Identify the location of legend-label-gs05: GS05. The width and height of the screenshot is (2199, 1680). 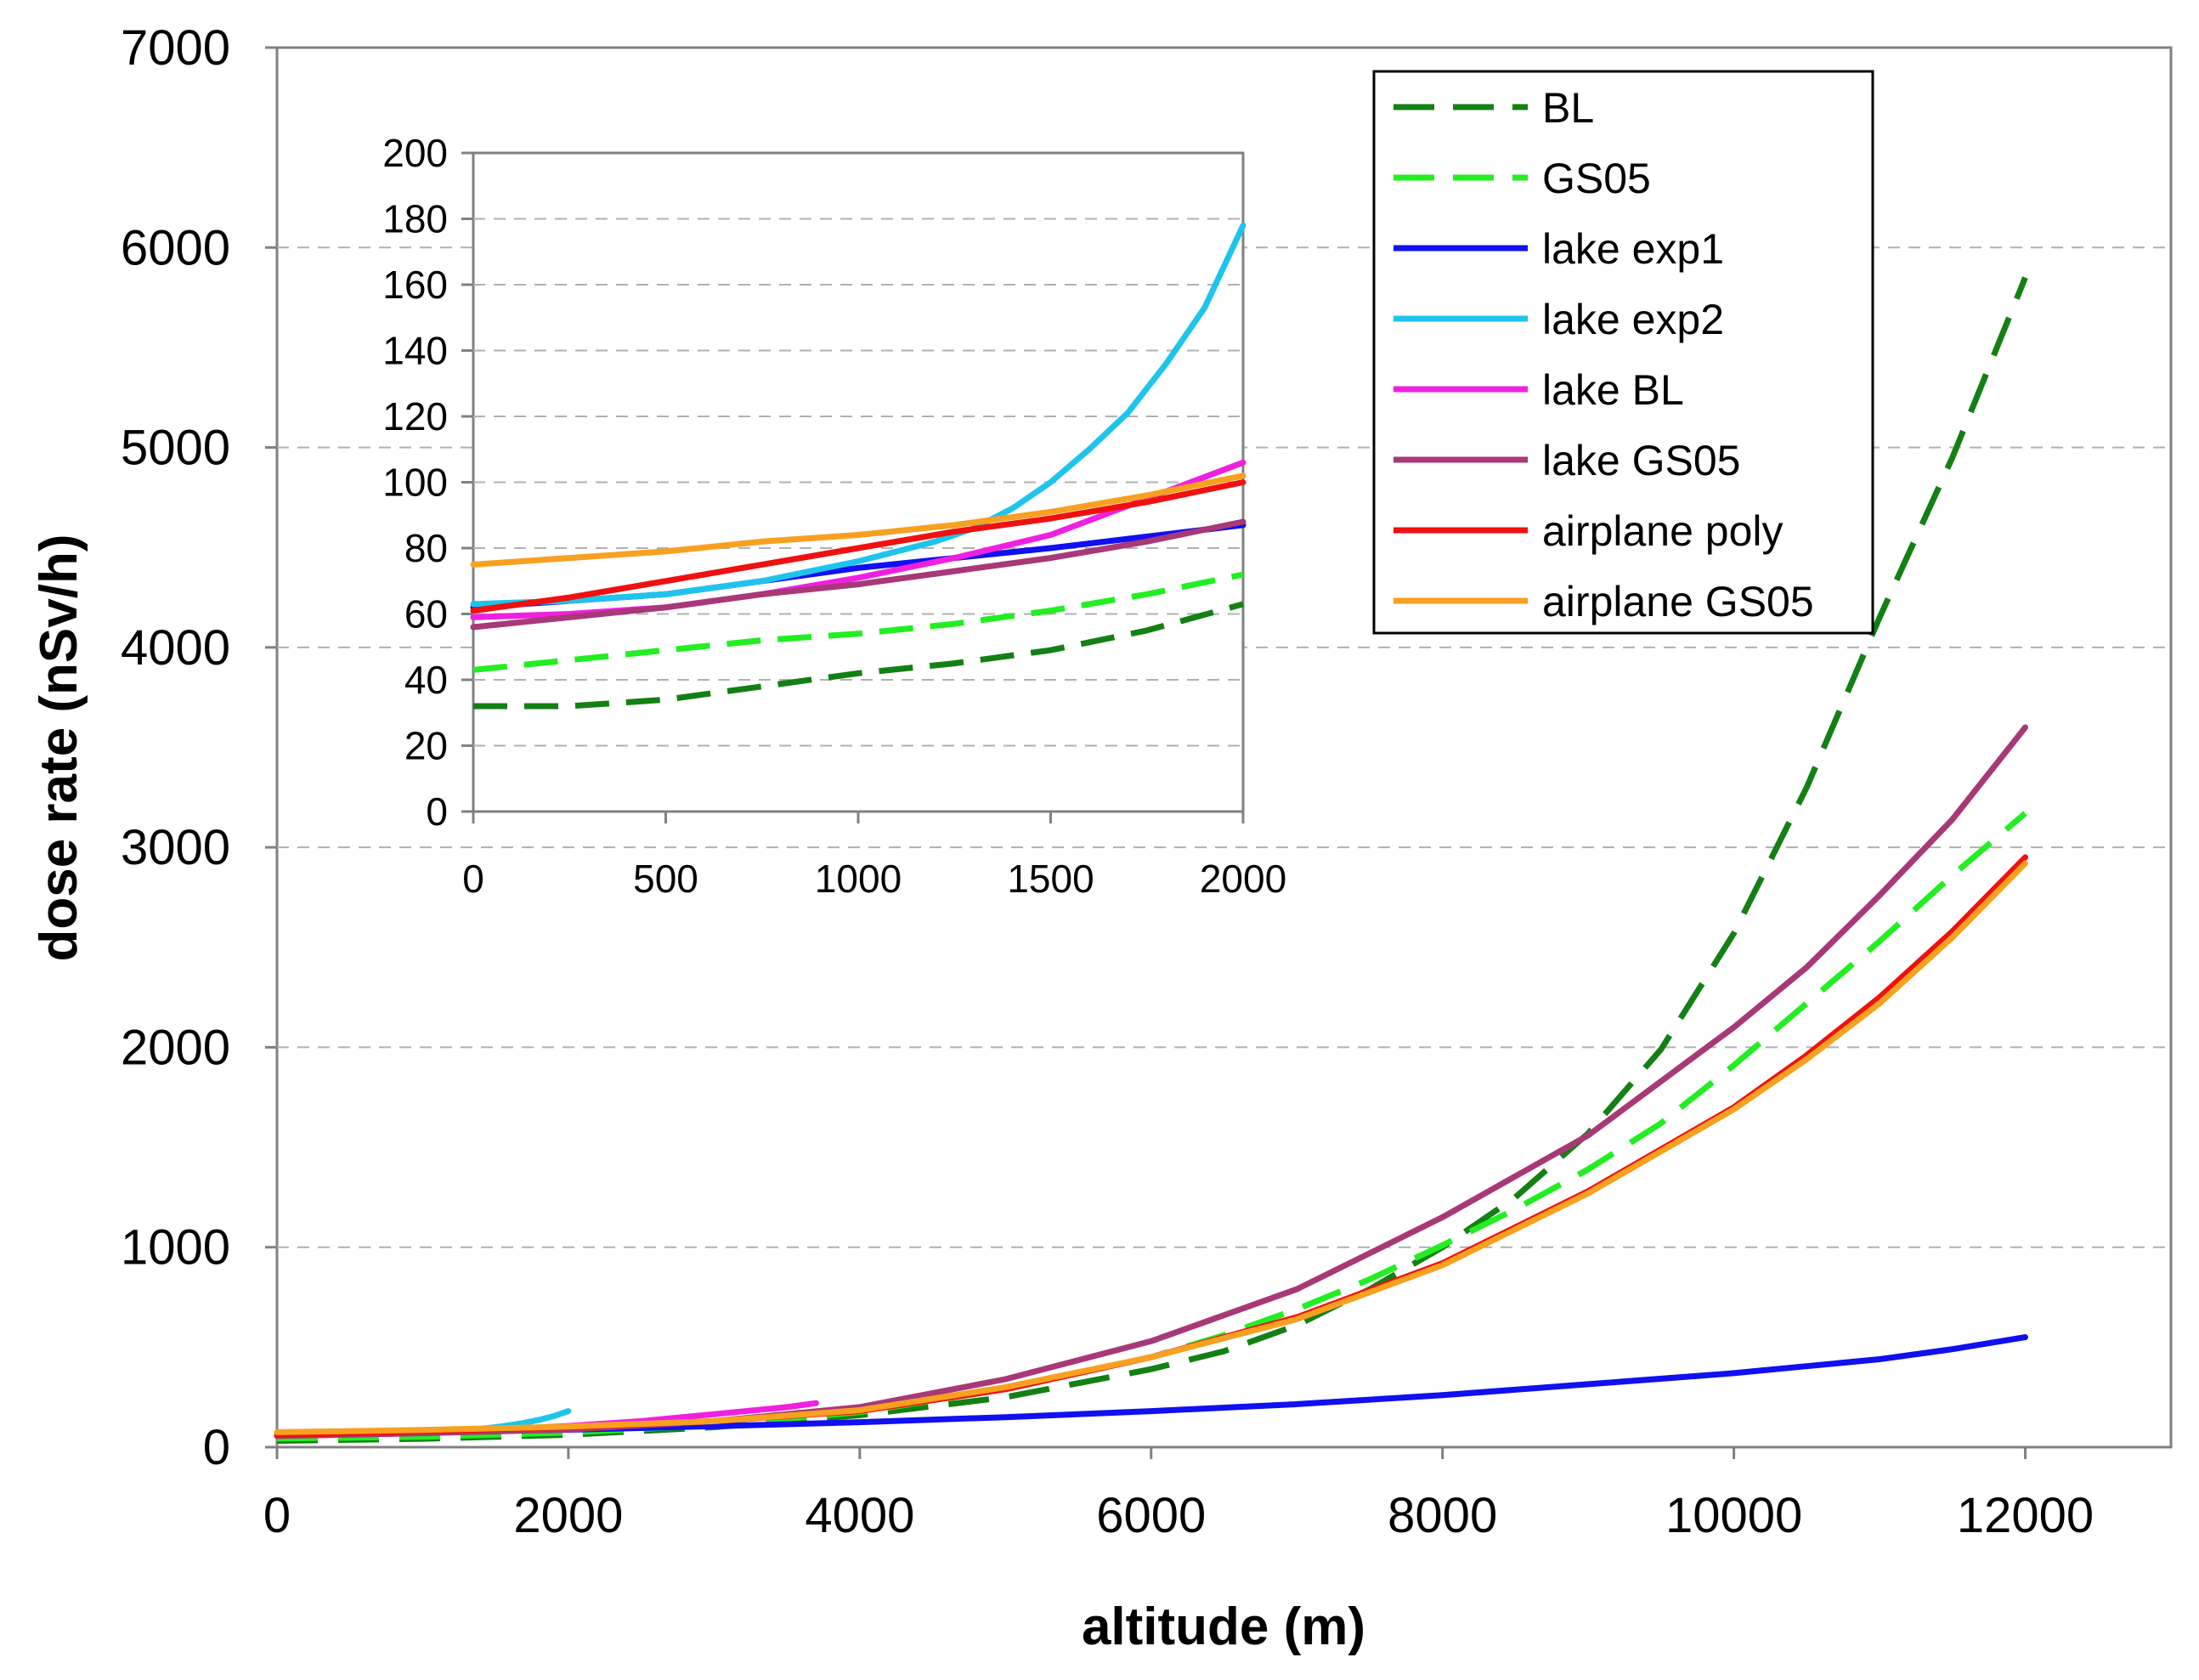
(1597, 178).